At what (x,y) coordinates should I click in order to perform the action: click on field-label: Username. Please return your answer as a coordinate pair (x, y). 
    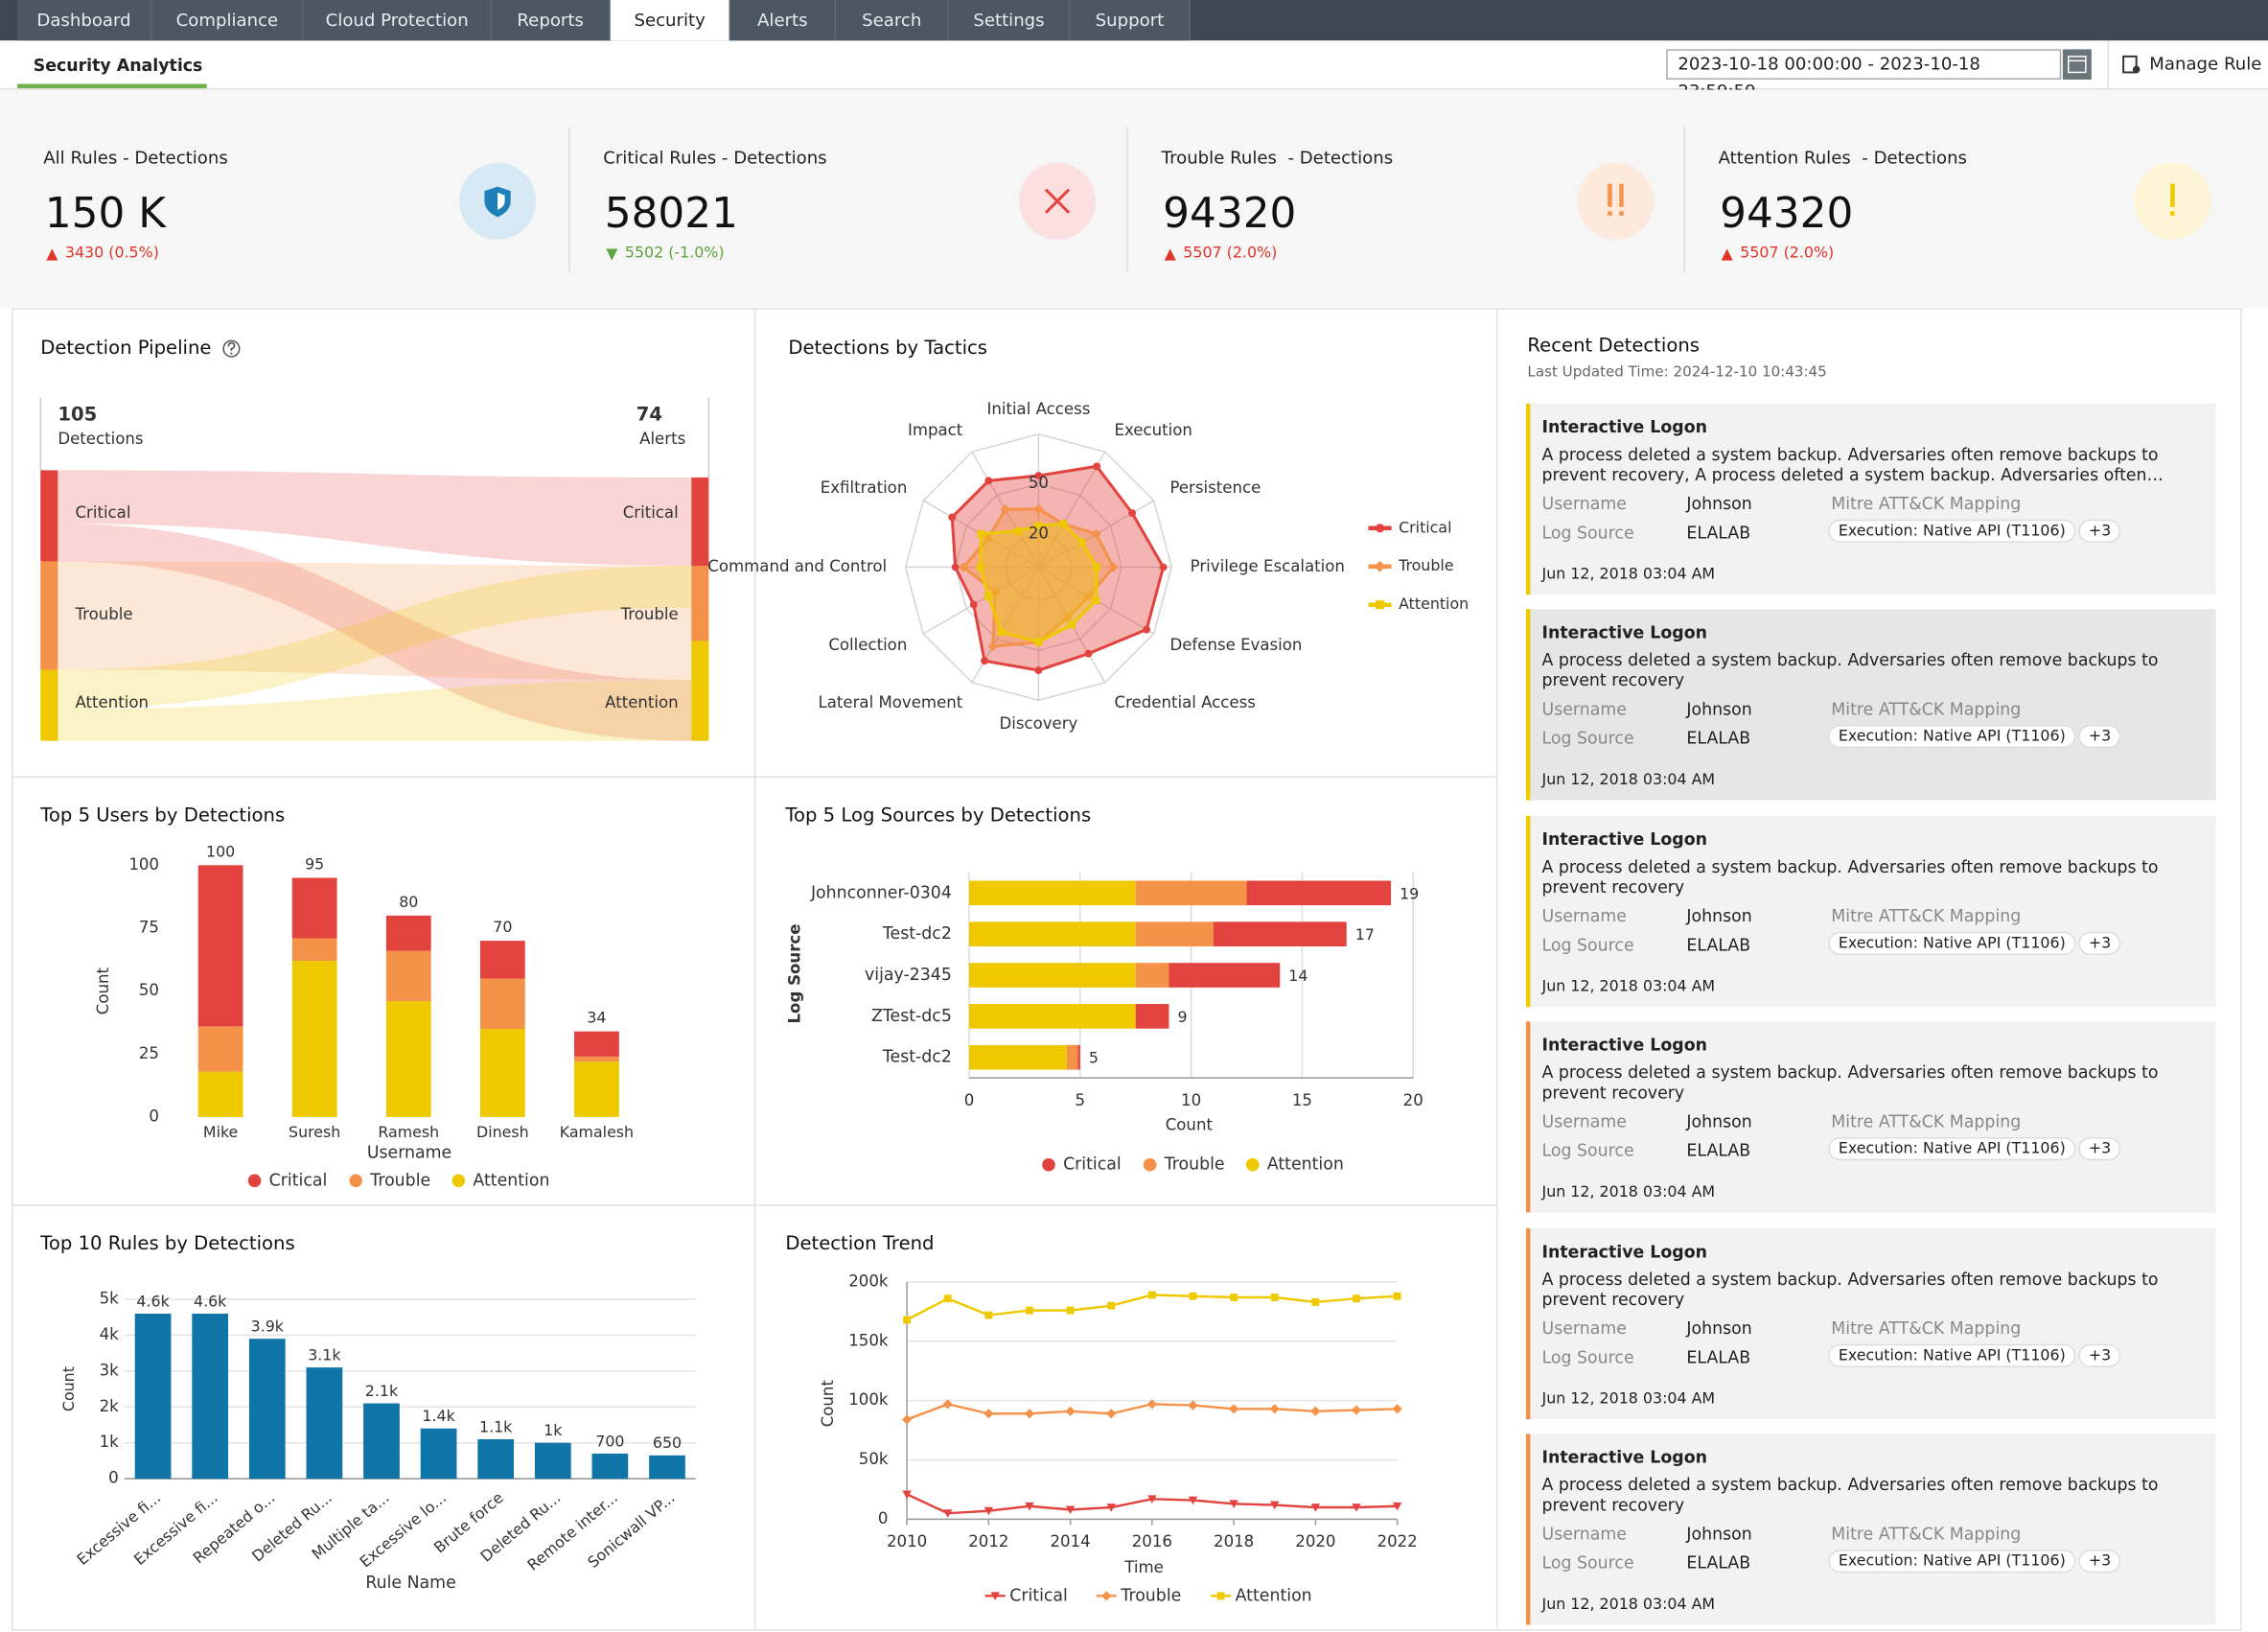
    Looking at the image, I should click on (1584, 710).